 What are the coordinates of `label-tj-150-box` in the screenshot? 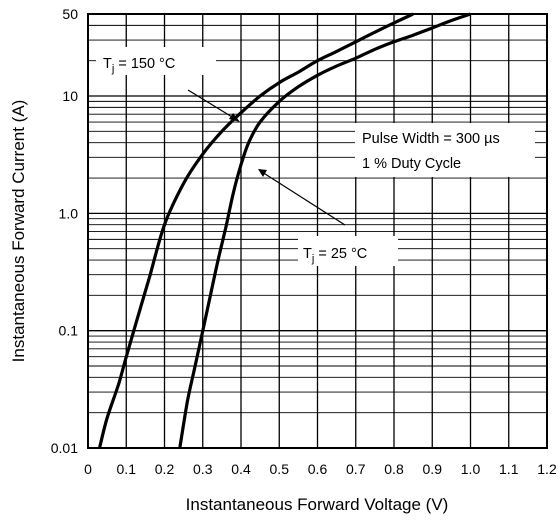 It's located at (156, 61).